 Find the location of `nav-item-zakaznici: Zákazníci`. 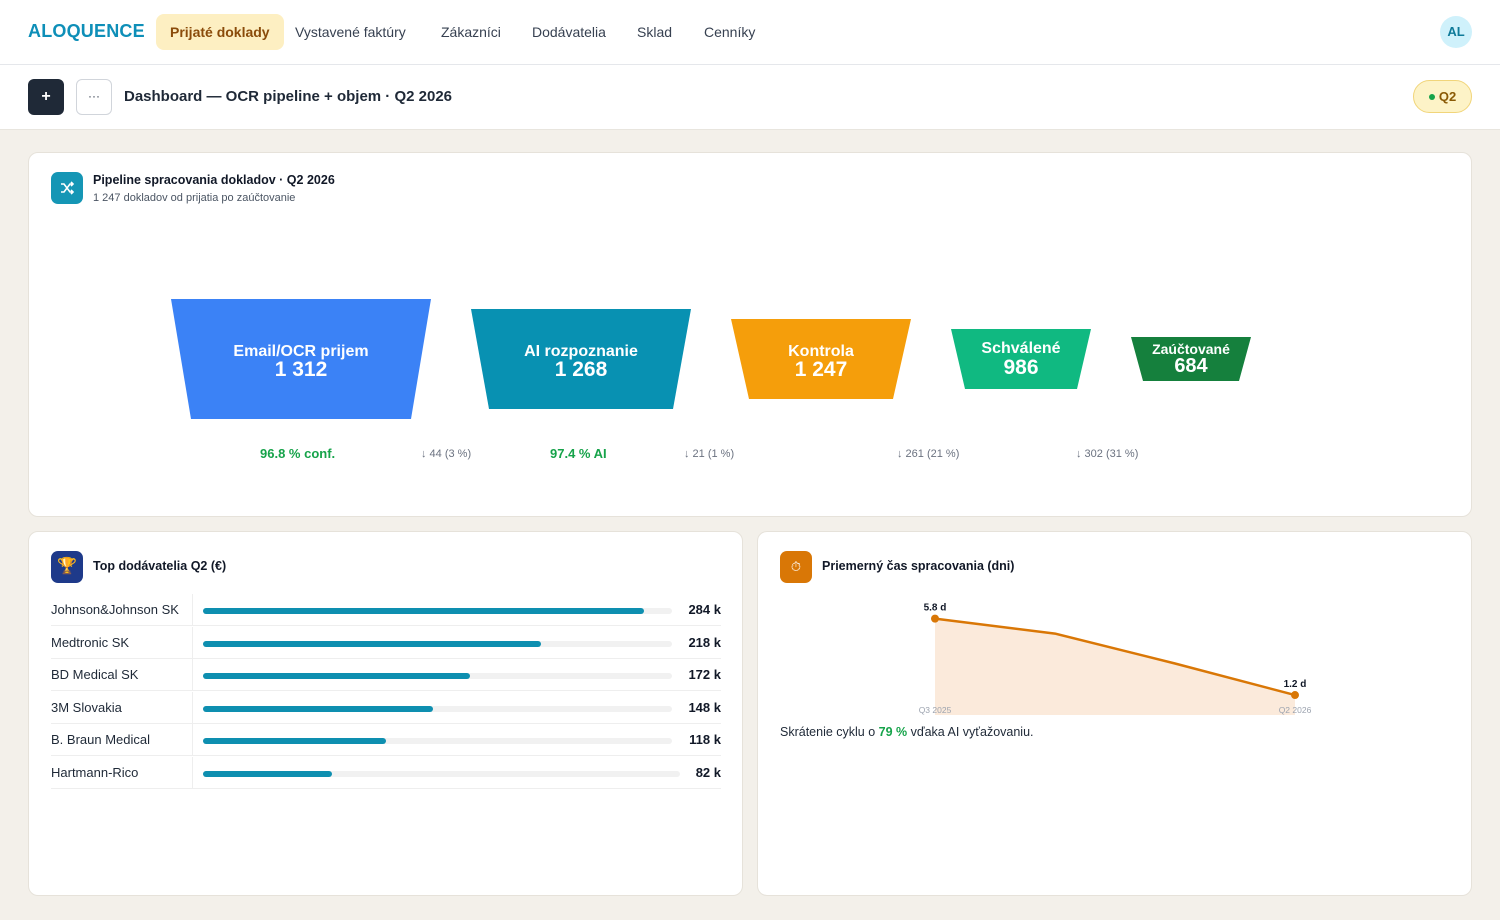

nav-item-zakaznici: Zákazníci is located at coordinates (471, 32).